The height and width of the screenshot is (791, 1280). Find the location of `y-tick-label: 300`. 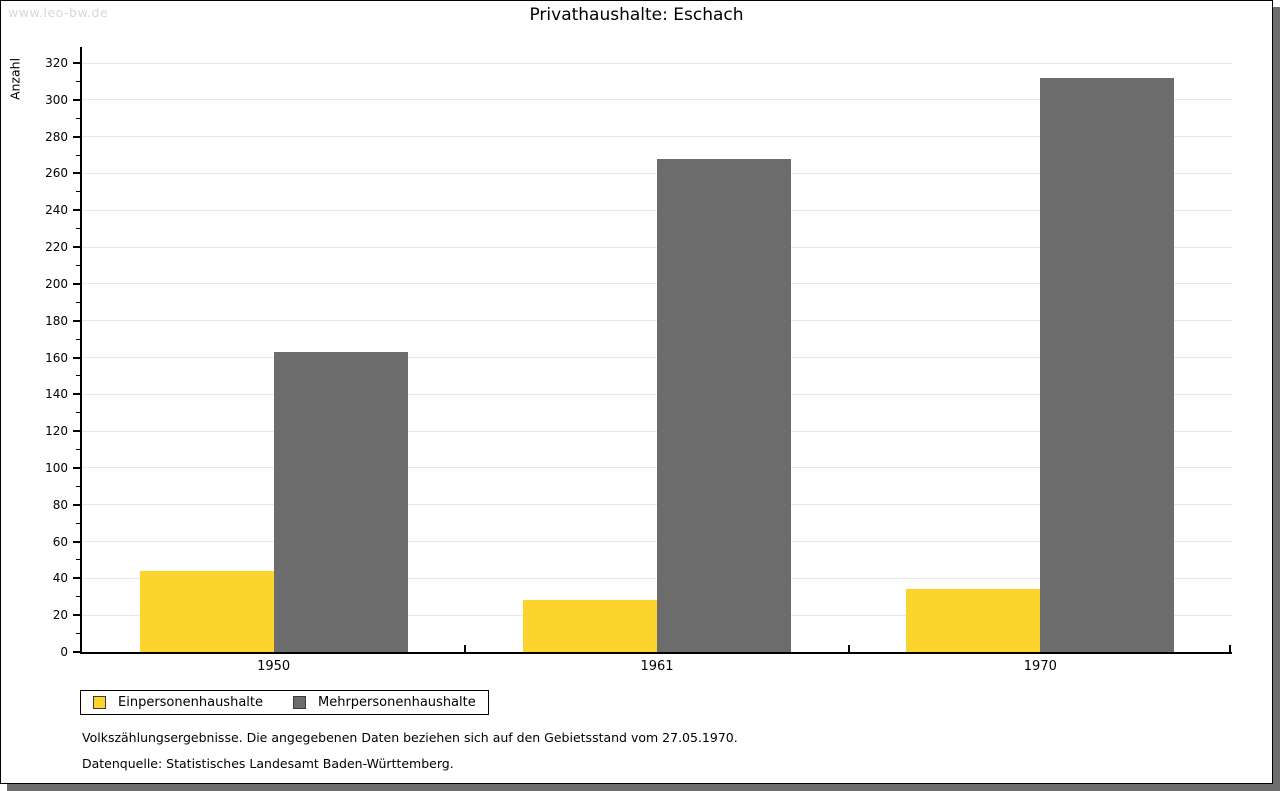

y-tick-label: 300 is located at coordinates (56, 99).